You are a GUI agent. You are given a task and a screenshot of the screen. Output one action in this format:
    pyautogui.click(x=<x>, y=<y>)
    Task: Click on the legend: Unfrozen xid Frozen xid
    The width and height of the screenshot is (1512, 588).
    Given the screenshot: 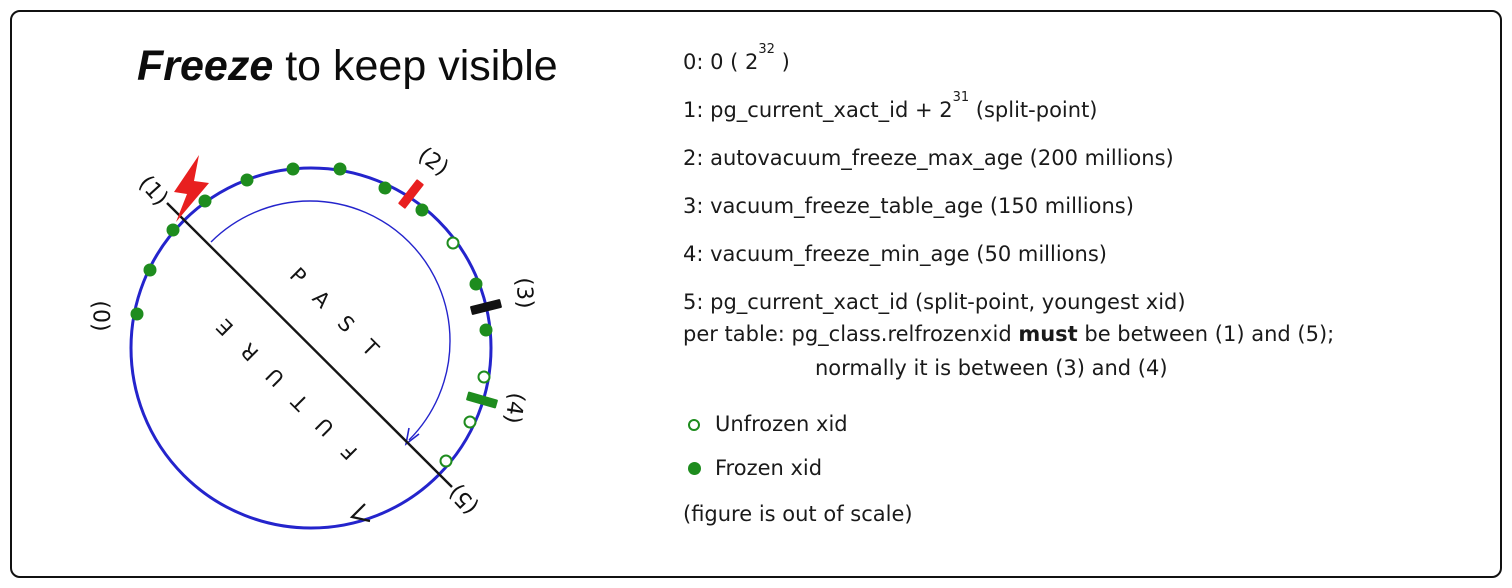 What is the action you would take?
    pyautogui.click(x=768, y=446)
    